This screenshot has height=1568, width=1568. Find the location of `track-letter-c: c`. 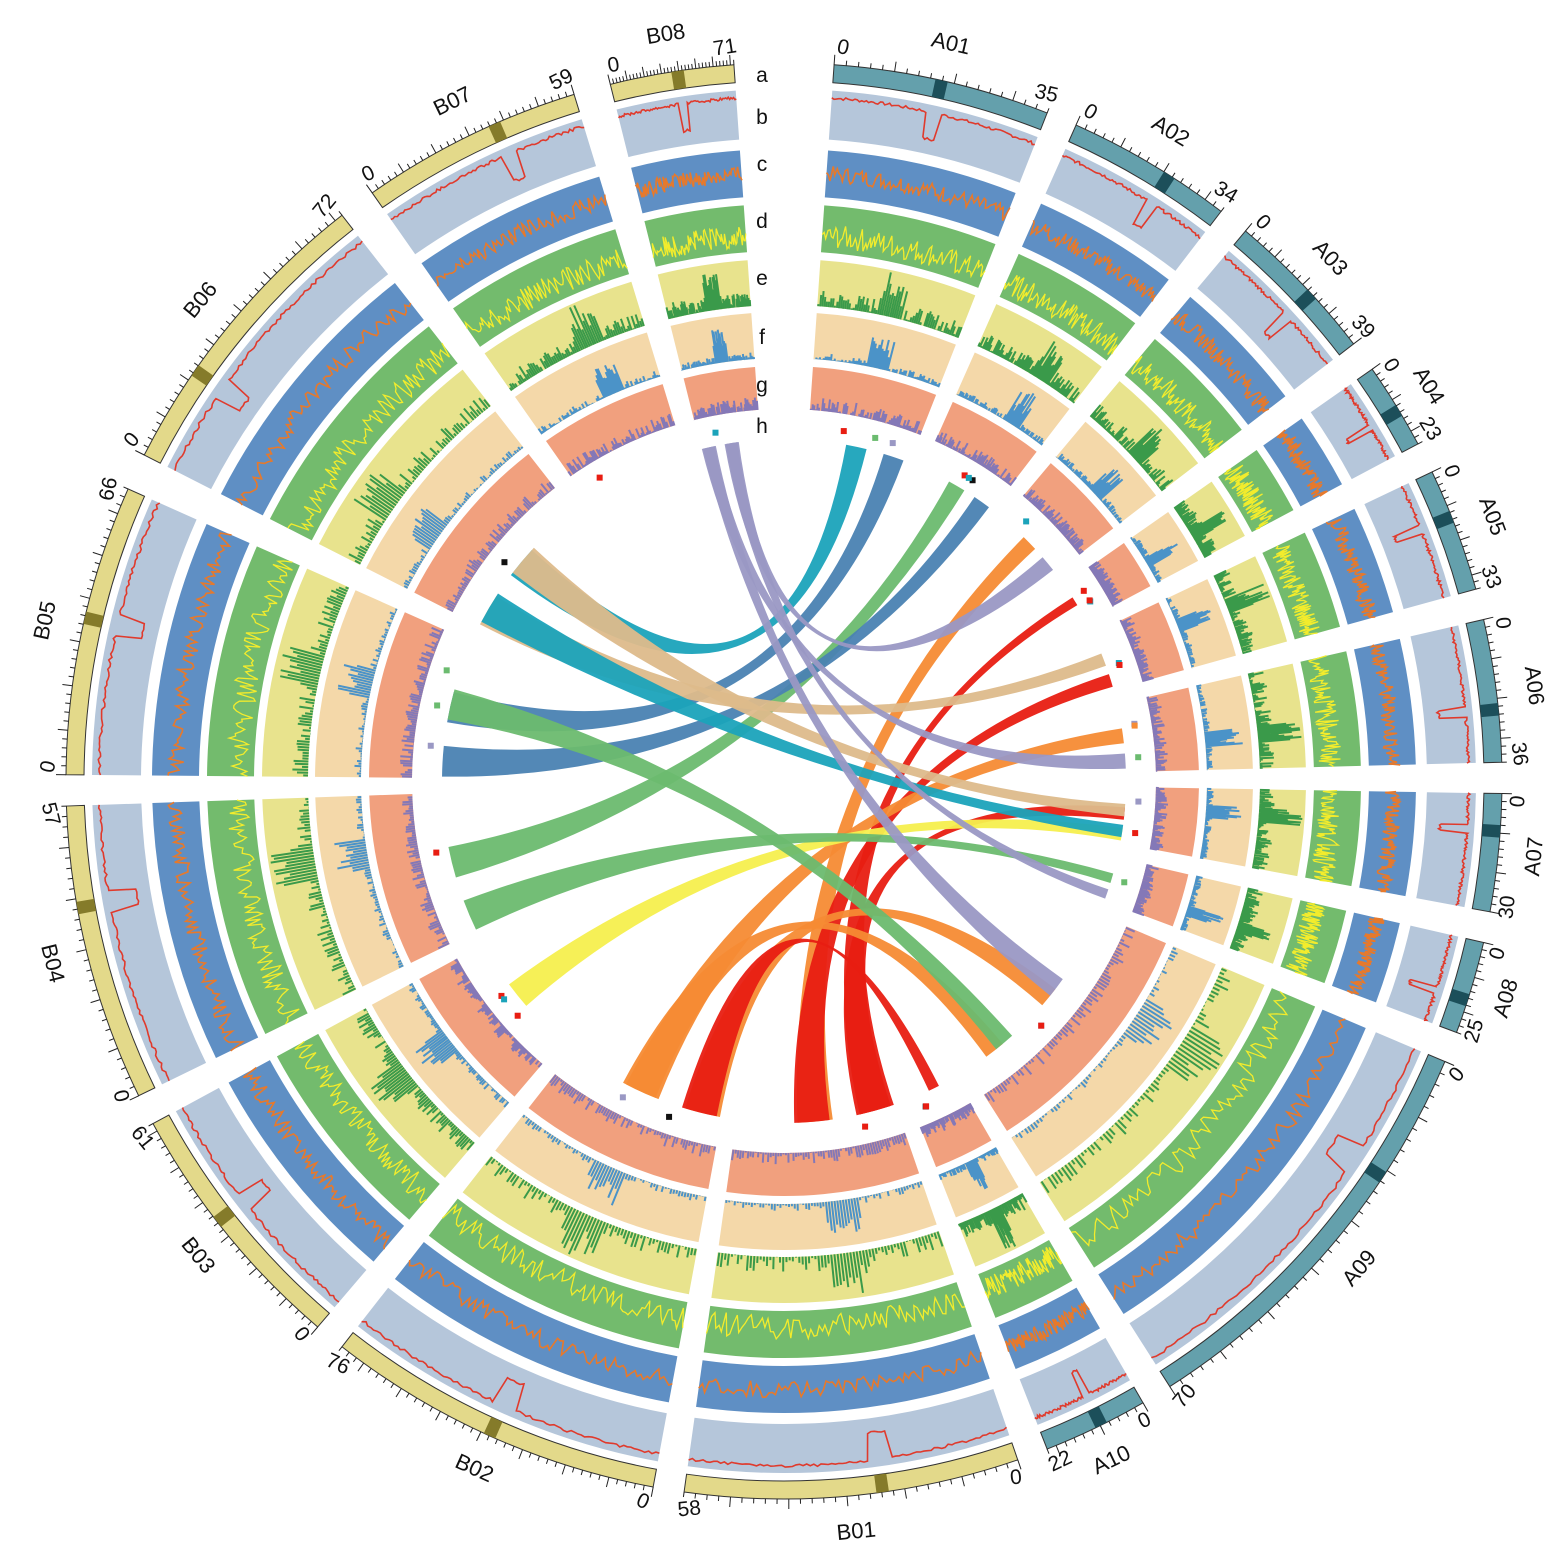

track-letter-c: c is located at coordinates (762, 164).